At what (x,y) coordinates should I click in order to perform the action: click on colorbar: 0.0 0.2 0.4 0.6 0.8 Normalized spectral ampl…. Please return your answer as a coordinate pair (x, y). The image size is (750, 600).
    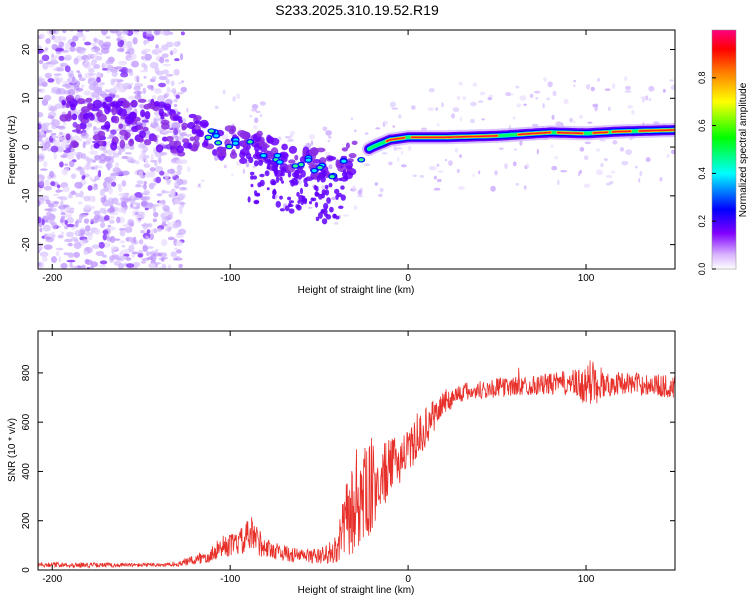
    Looking at the image, I should click on (723, 152).